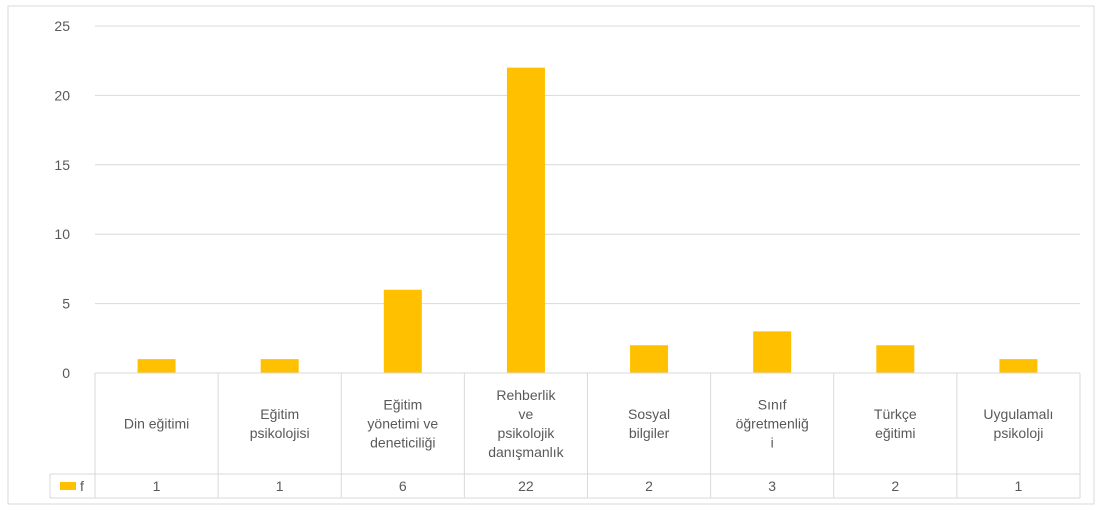  I want to click on category-label: Sınıf öğretmenliğ i, so click(772, 423).